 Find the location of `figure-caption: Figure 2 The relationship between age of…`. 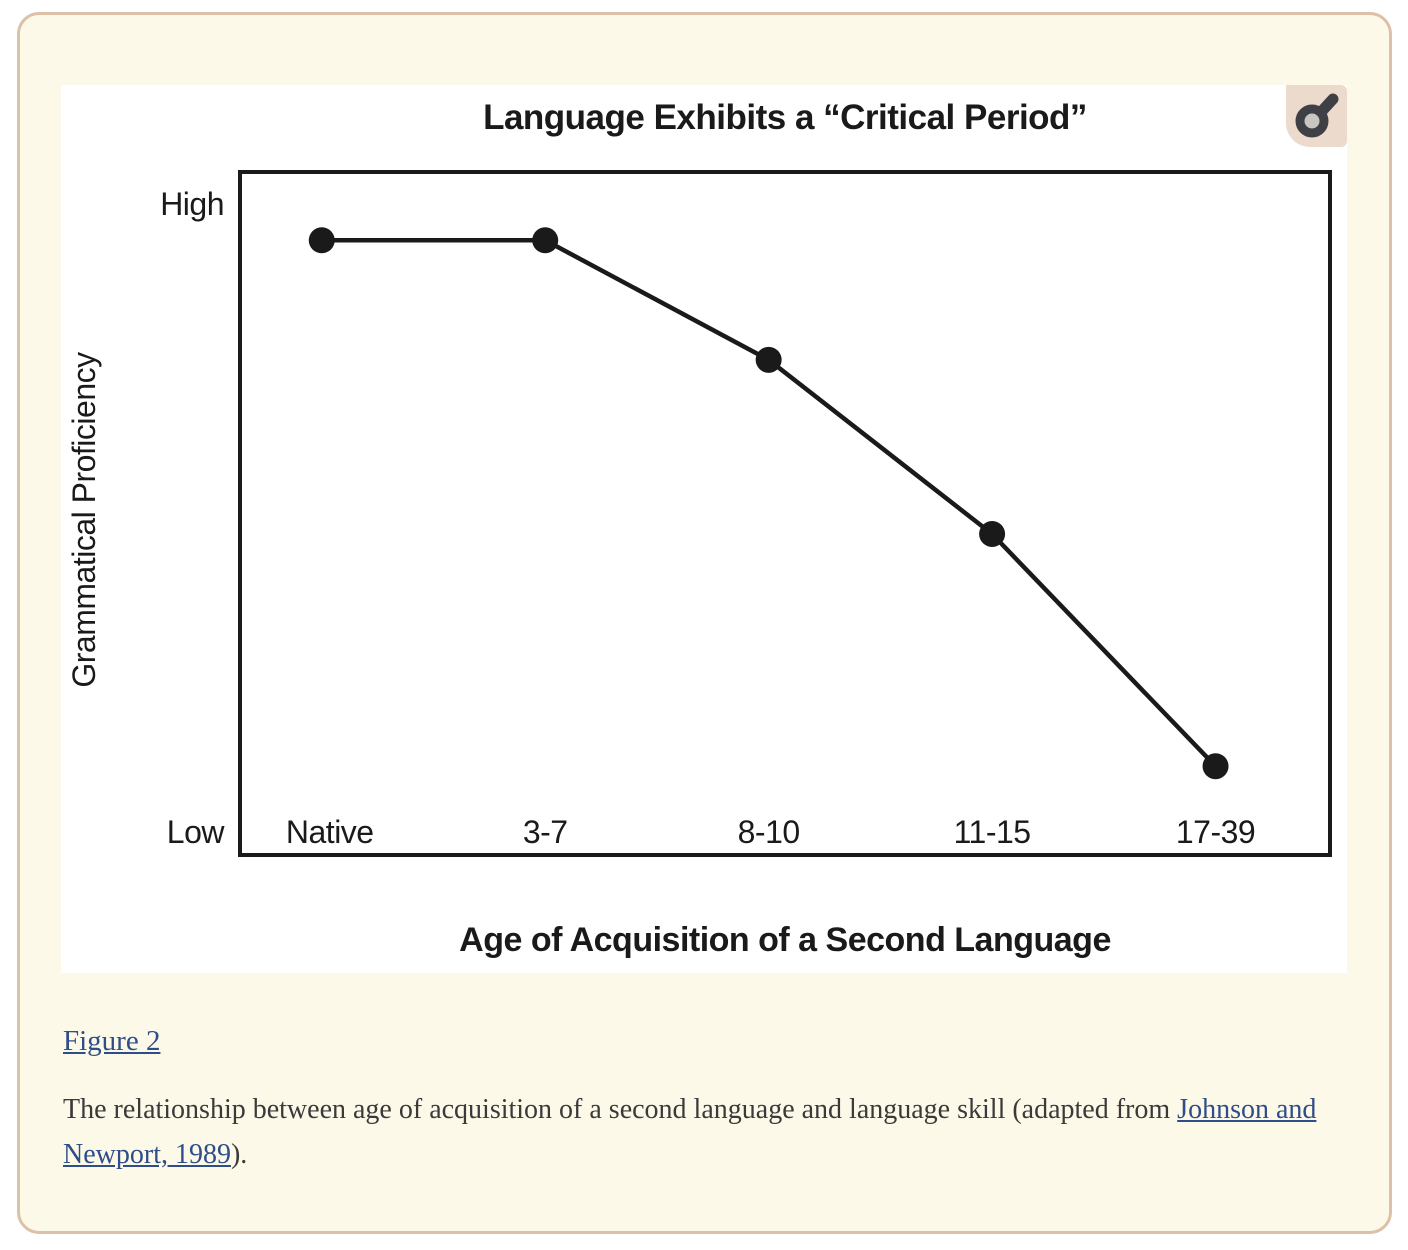

figure-caption: Figure 2 The relationship between age of… is located at coordinates (700, 1101).